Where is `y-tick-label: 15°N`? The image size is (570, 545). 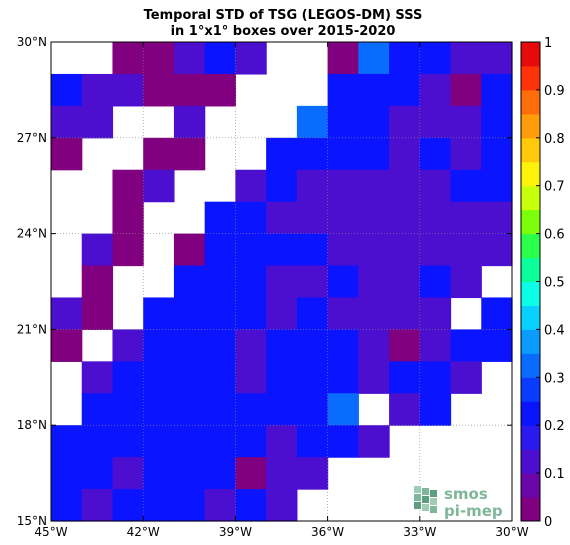 y-tick-label: 15°N is located at coordinates (32, 521).